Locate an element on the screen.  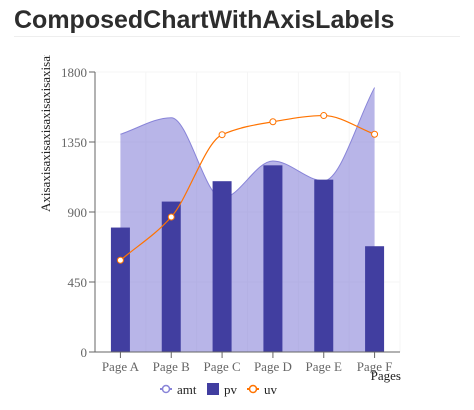
y-axis-ticks: 0 450 900 1350 1800 is located at coordinates (78, 212).